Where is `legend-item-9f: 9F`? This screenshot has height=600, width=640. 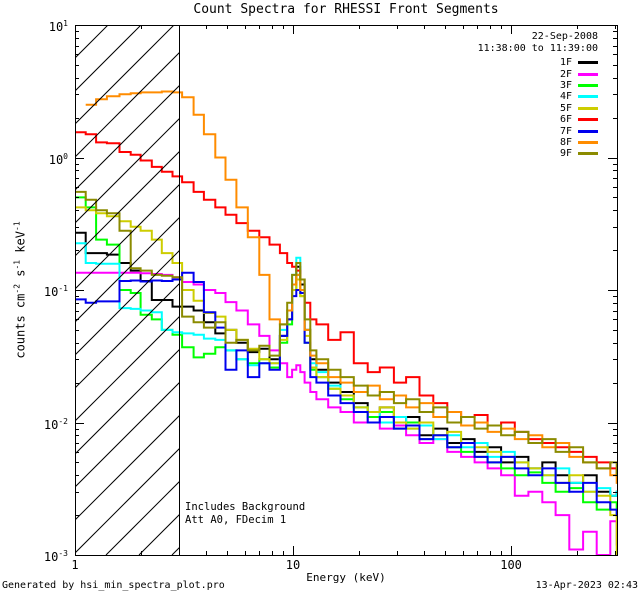 legend-item-9f: 9F is located at coordinates (579, 153).